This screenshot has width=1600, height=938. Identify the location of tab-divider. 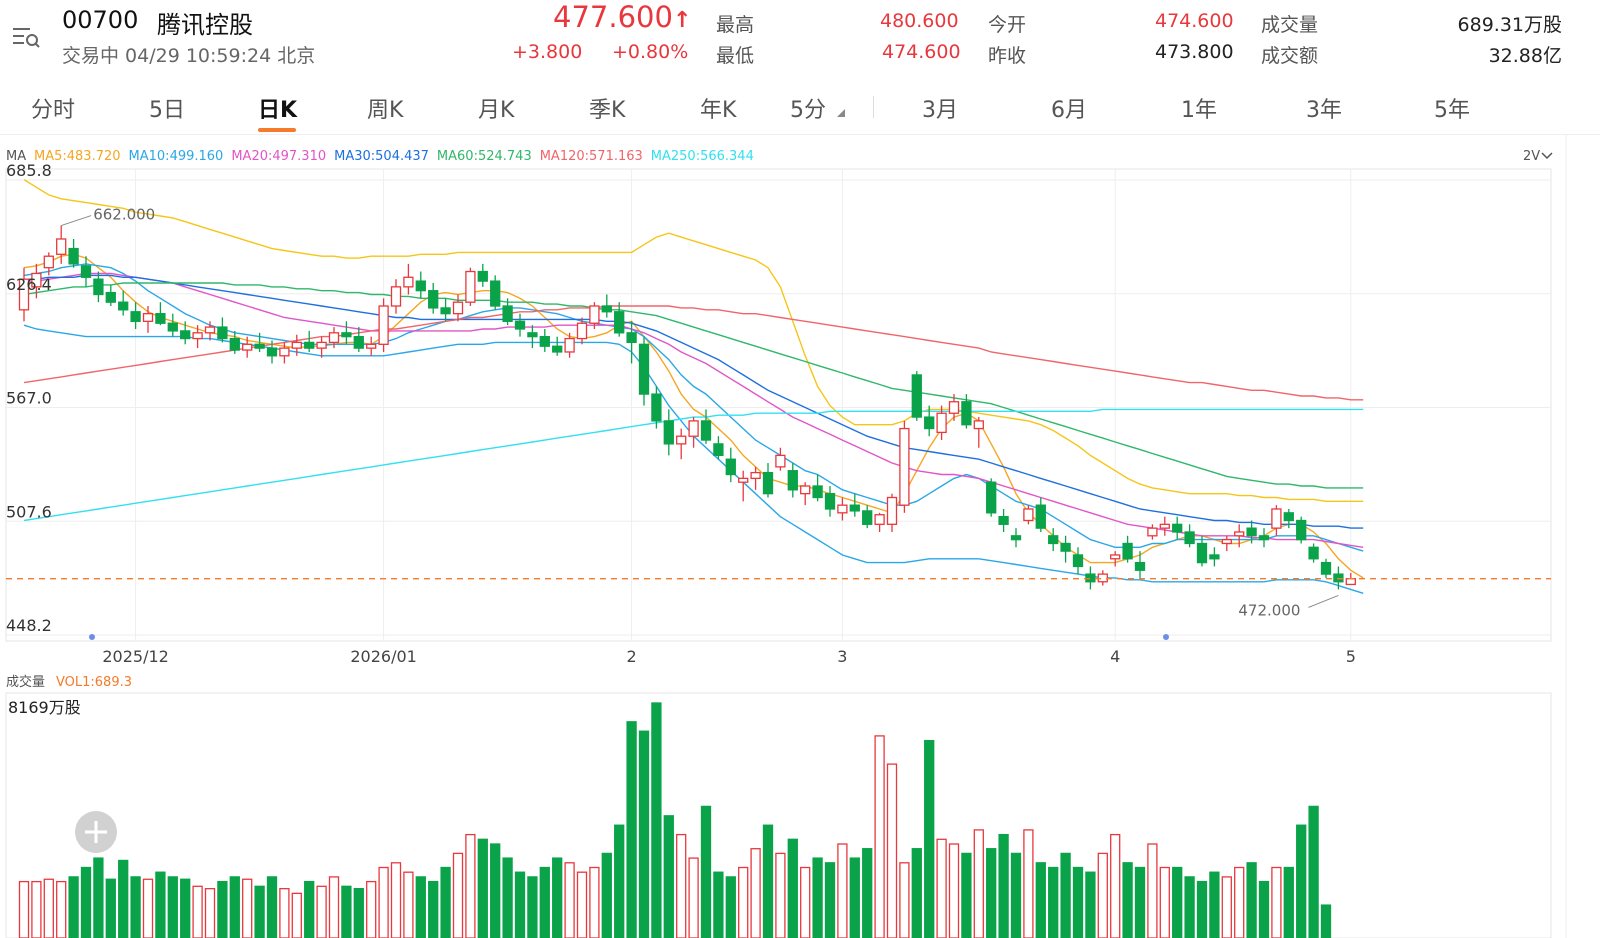
(873, 107).